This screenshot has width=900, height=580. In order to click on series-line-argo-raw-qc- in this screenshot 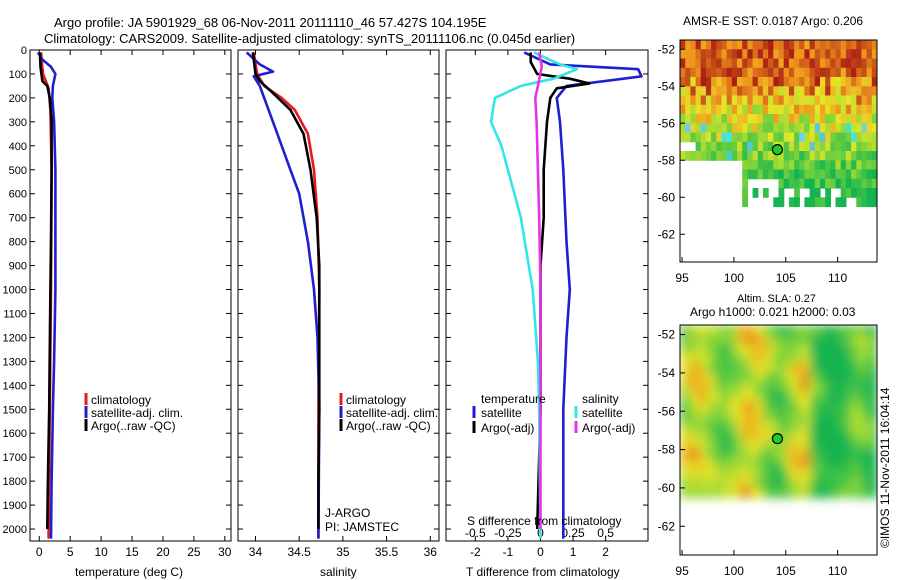, I will do `click(45, 291)`.